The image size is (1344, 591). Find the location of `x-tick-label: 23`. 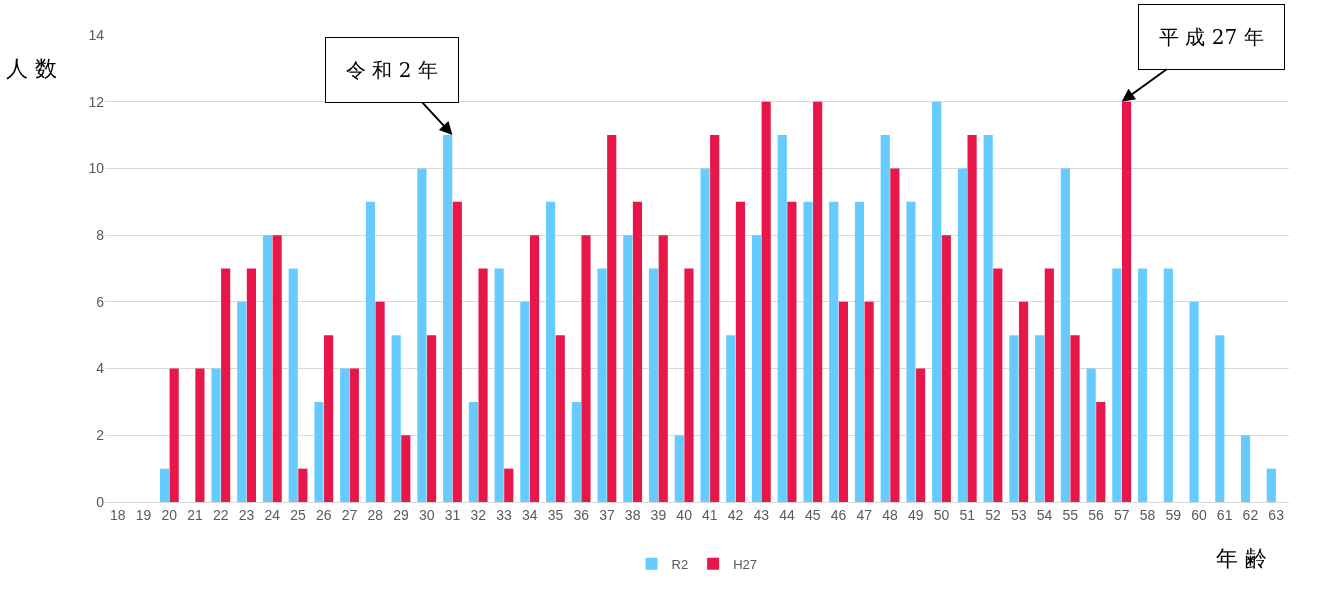

x-tick-label: 23 is located at coordinates (246, 514).